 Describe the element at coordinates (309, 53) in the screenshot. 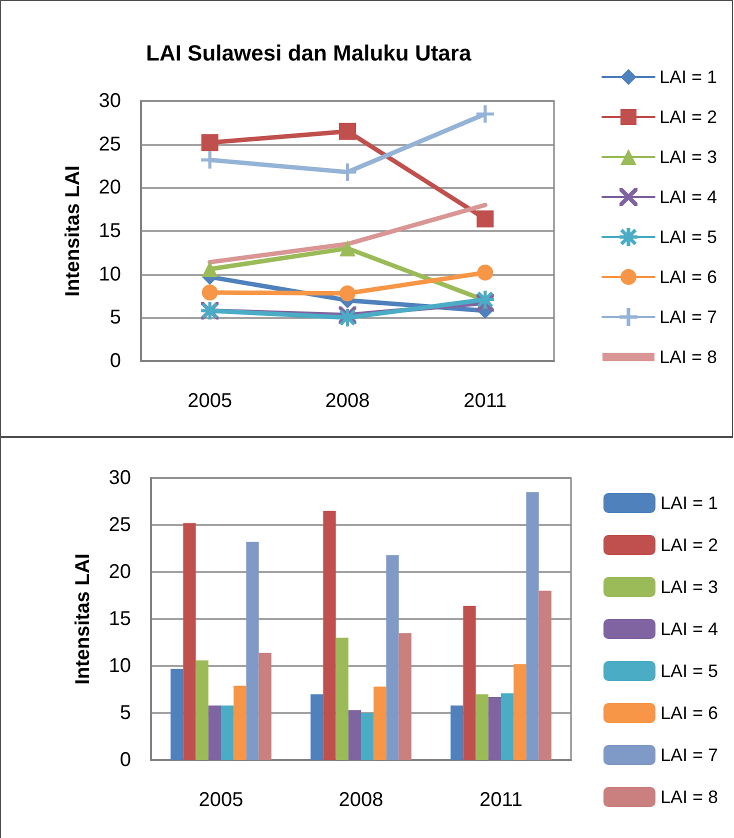

I see `chart-title: LAI Sulawesi dan Maluku Utara` at that location.